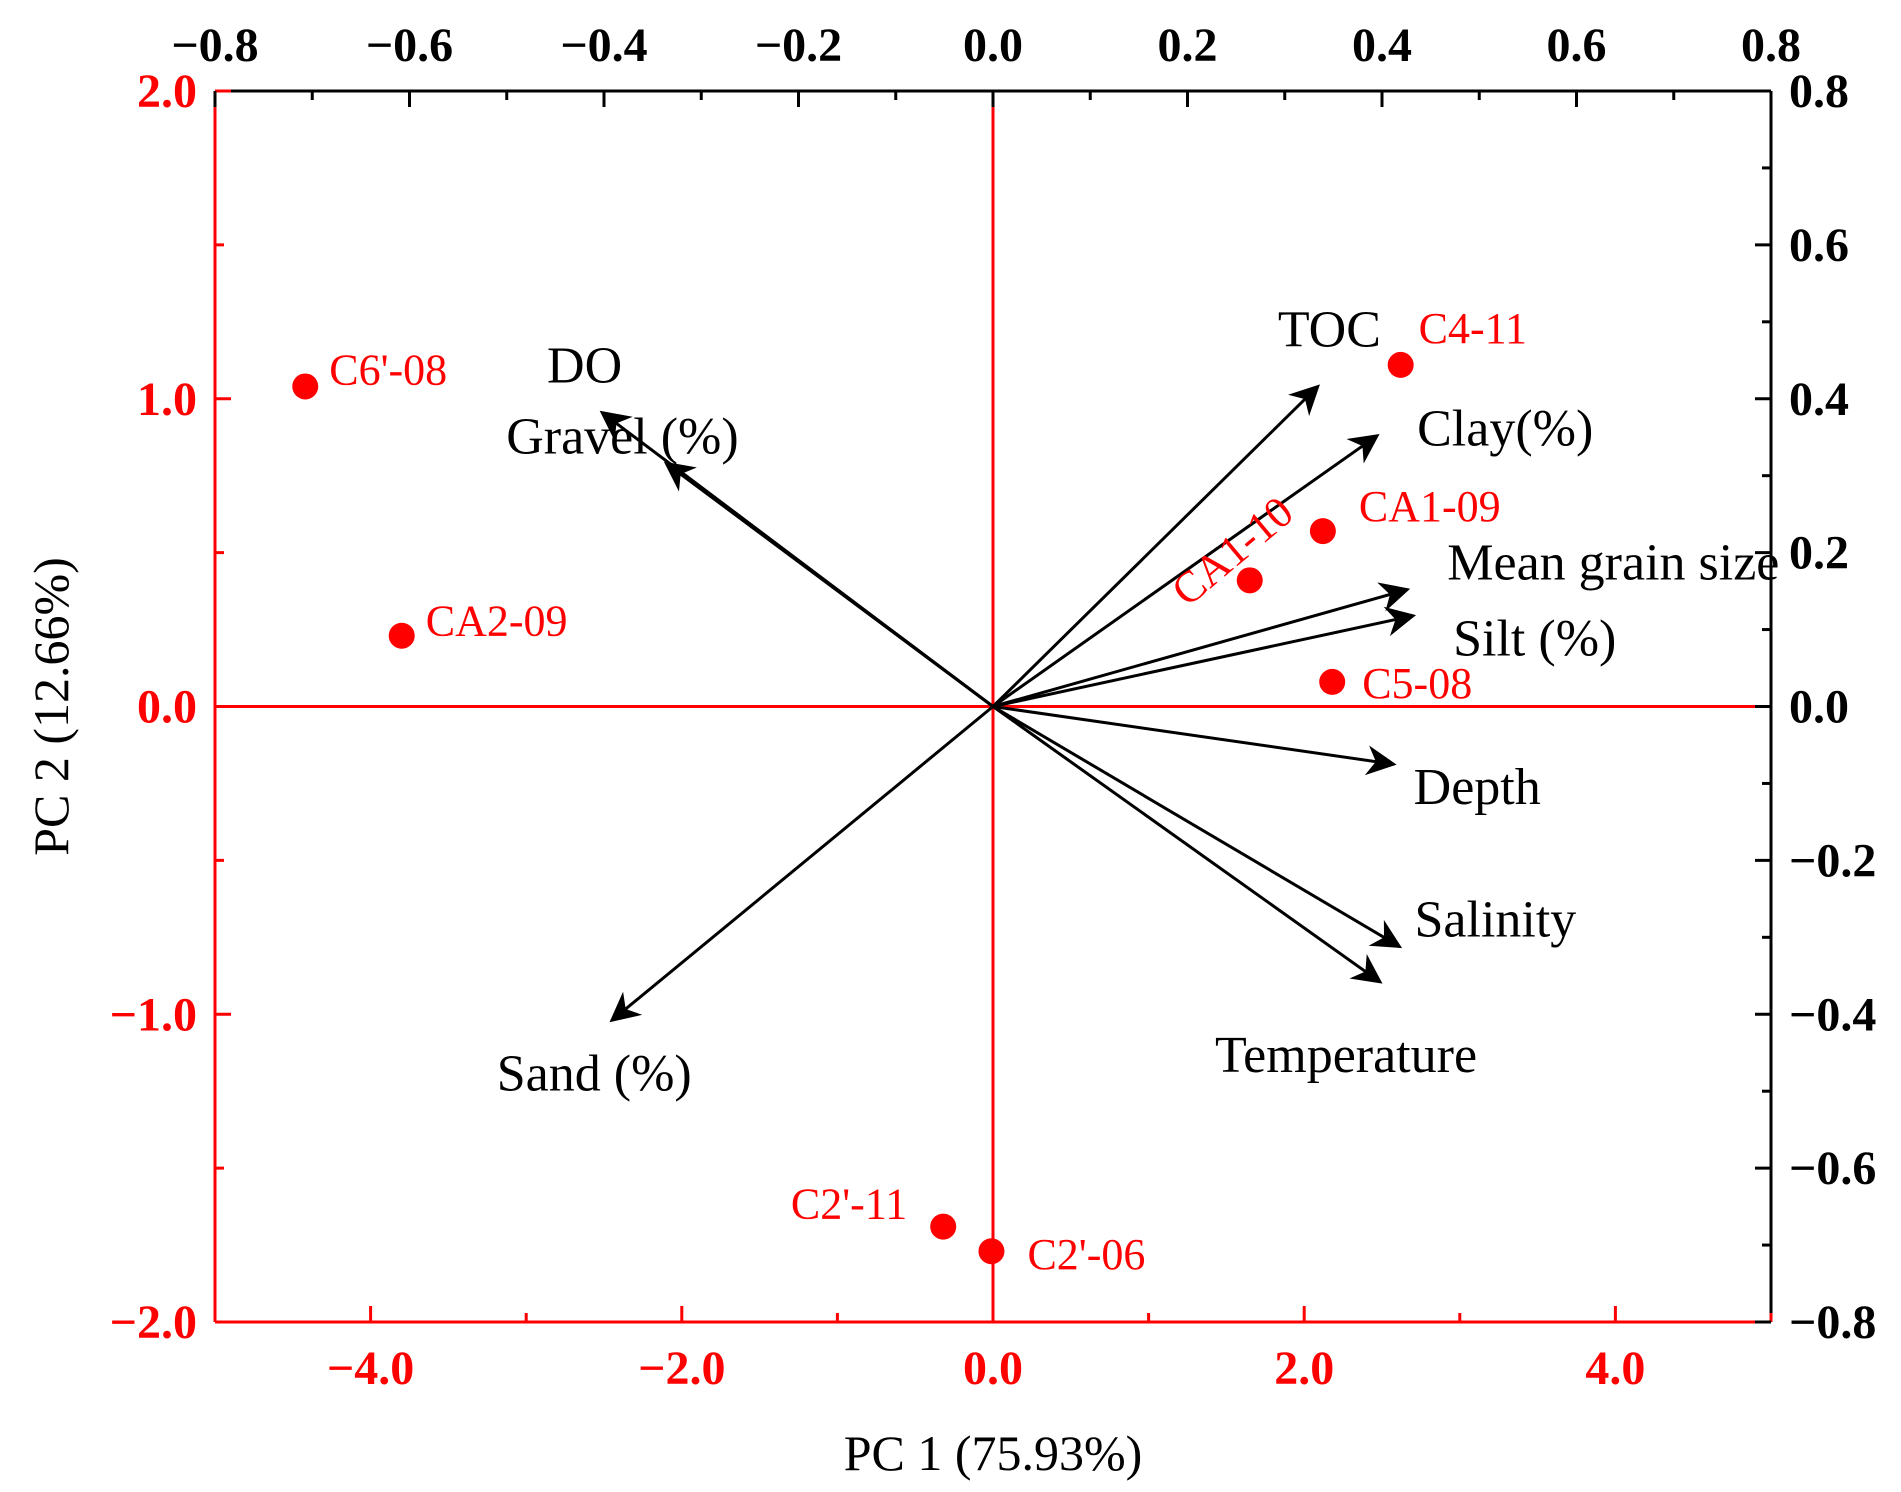  Describe the element at coordinates (370, 1368) in the screenshot. I see `x-tick-label: −4.0` at that location.